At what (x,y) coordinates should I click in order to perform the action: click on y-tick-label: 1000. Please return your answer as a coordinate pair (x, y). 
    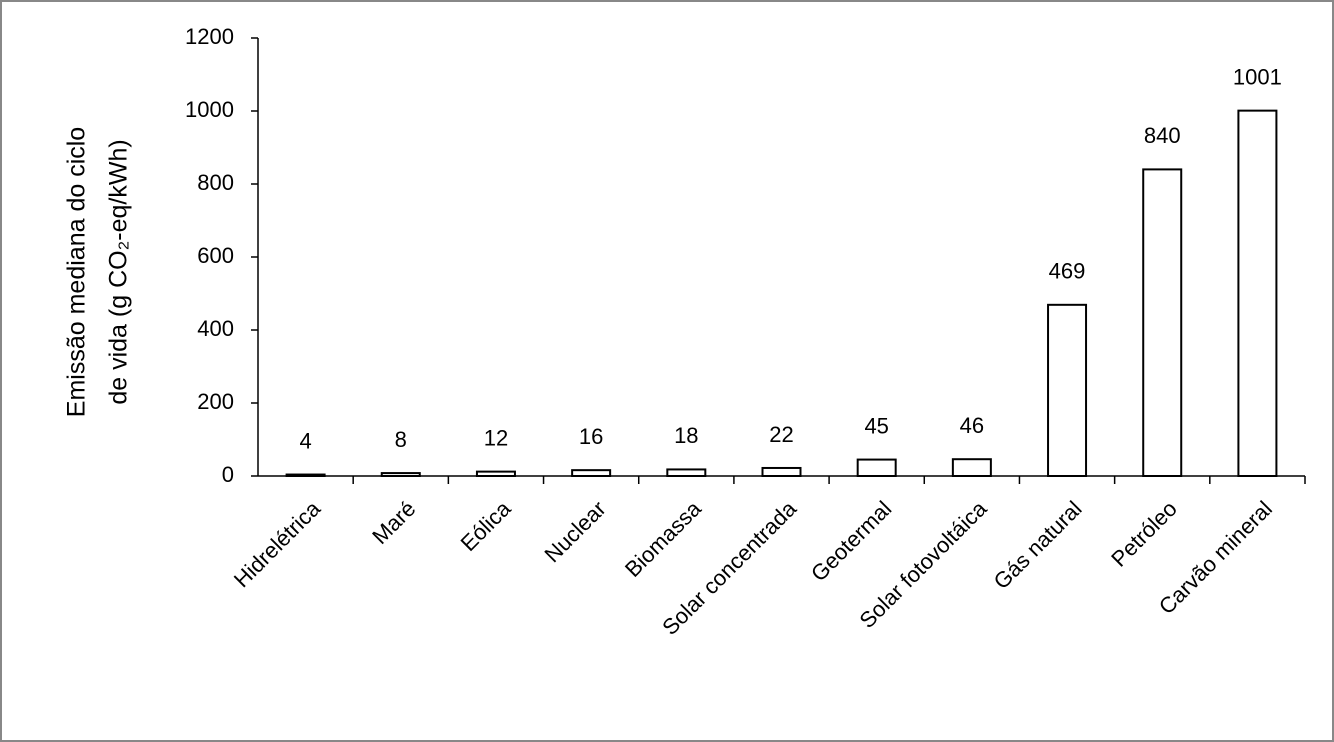
    Looking at the image, I should click on (209, 109).